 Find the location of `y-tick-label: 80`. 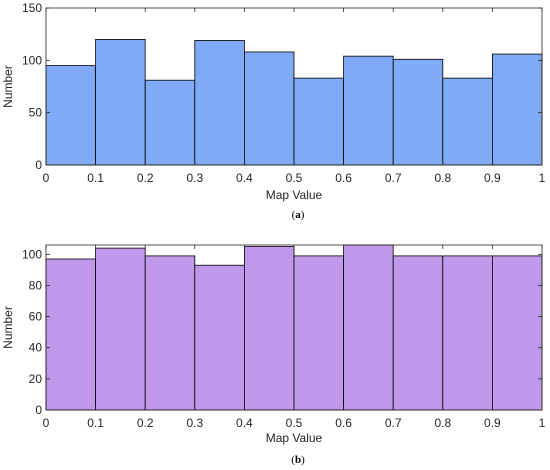

y-tick-label: 80 is located at coordinates (36, 285).